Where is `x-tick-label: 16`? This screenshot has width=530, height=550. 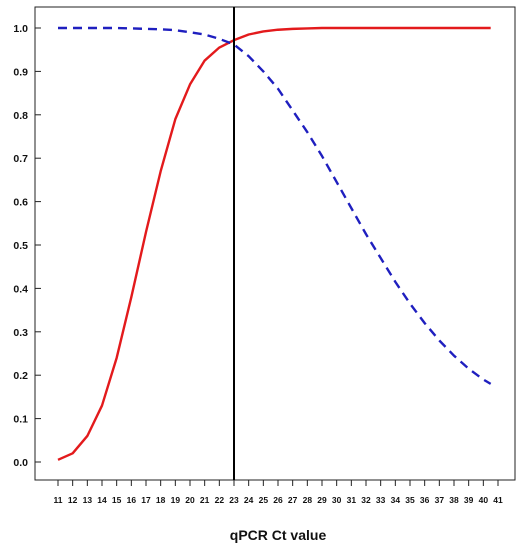 x-tick-label: 16 is located at coordinates (132, 500).